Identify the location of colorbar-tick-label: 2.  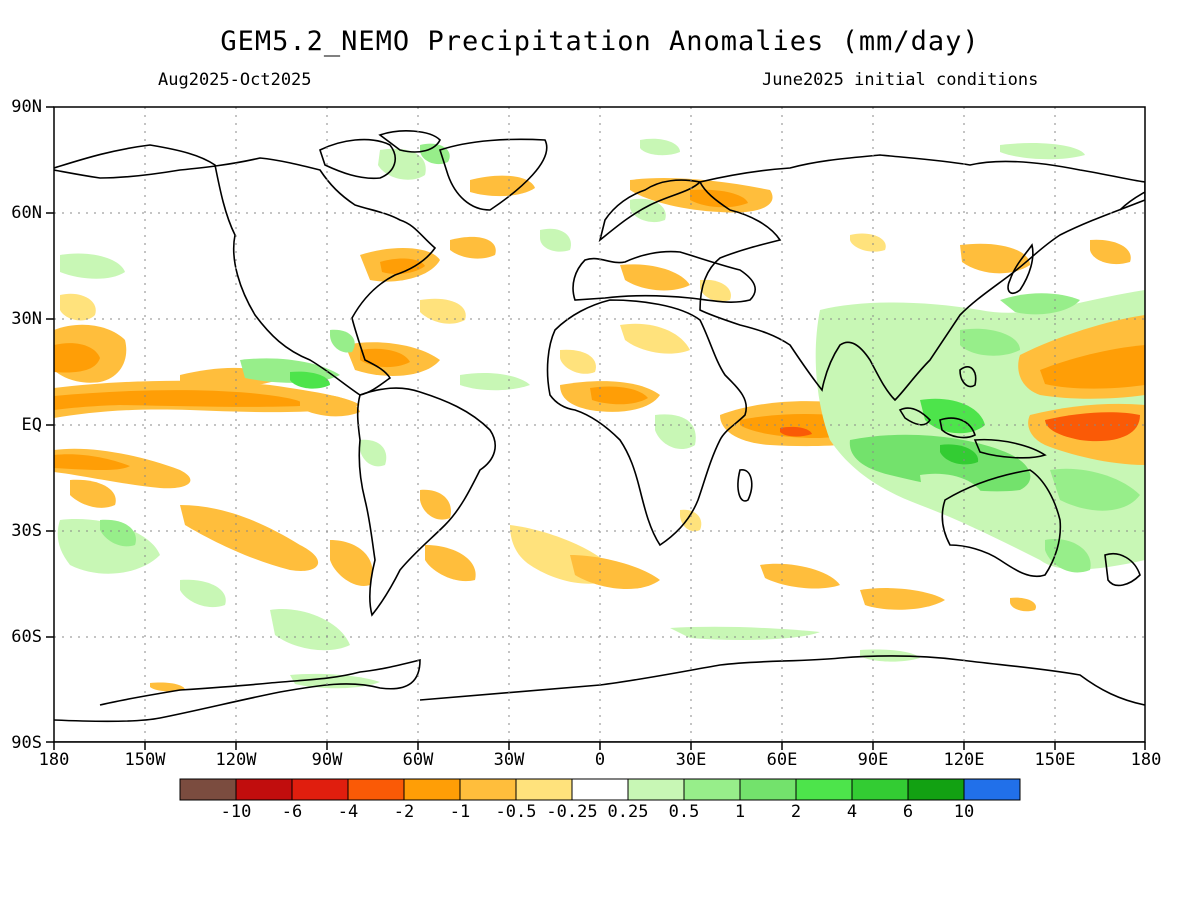
(796, 812).